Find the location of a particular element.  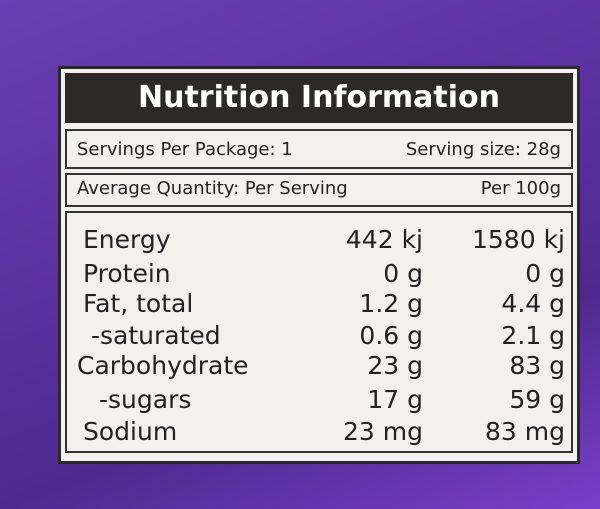

per-serving-value: 0.6 g is located at coordinates (391, 335).